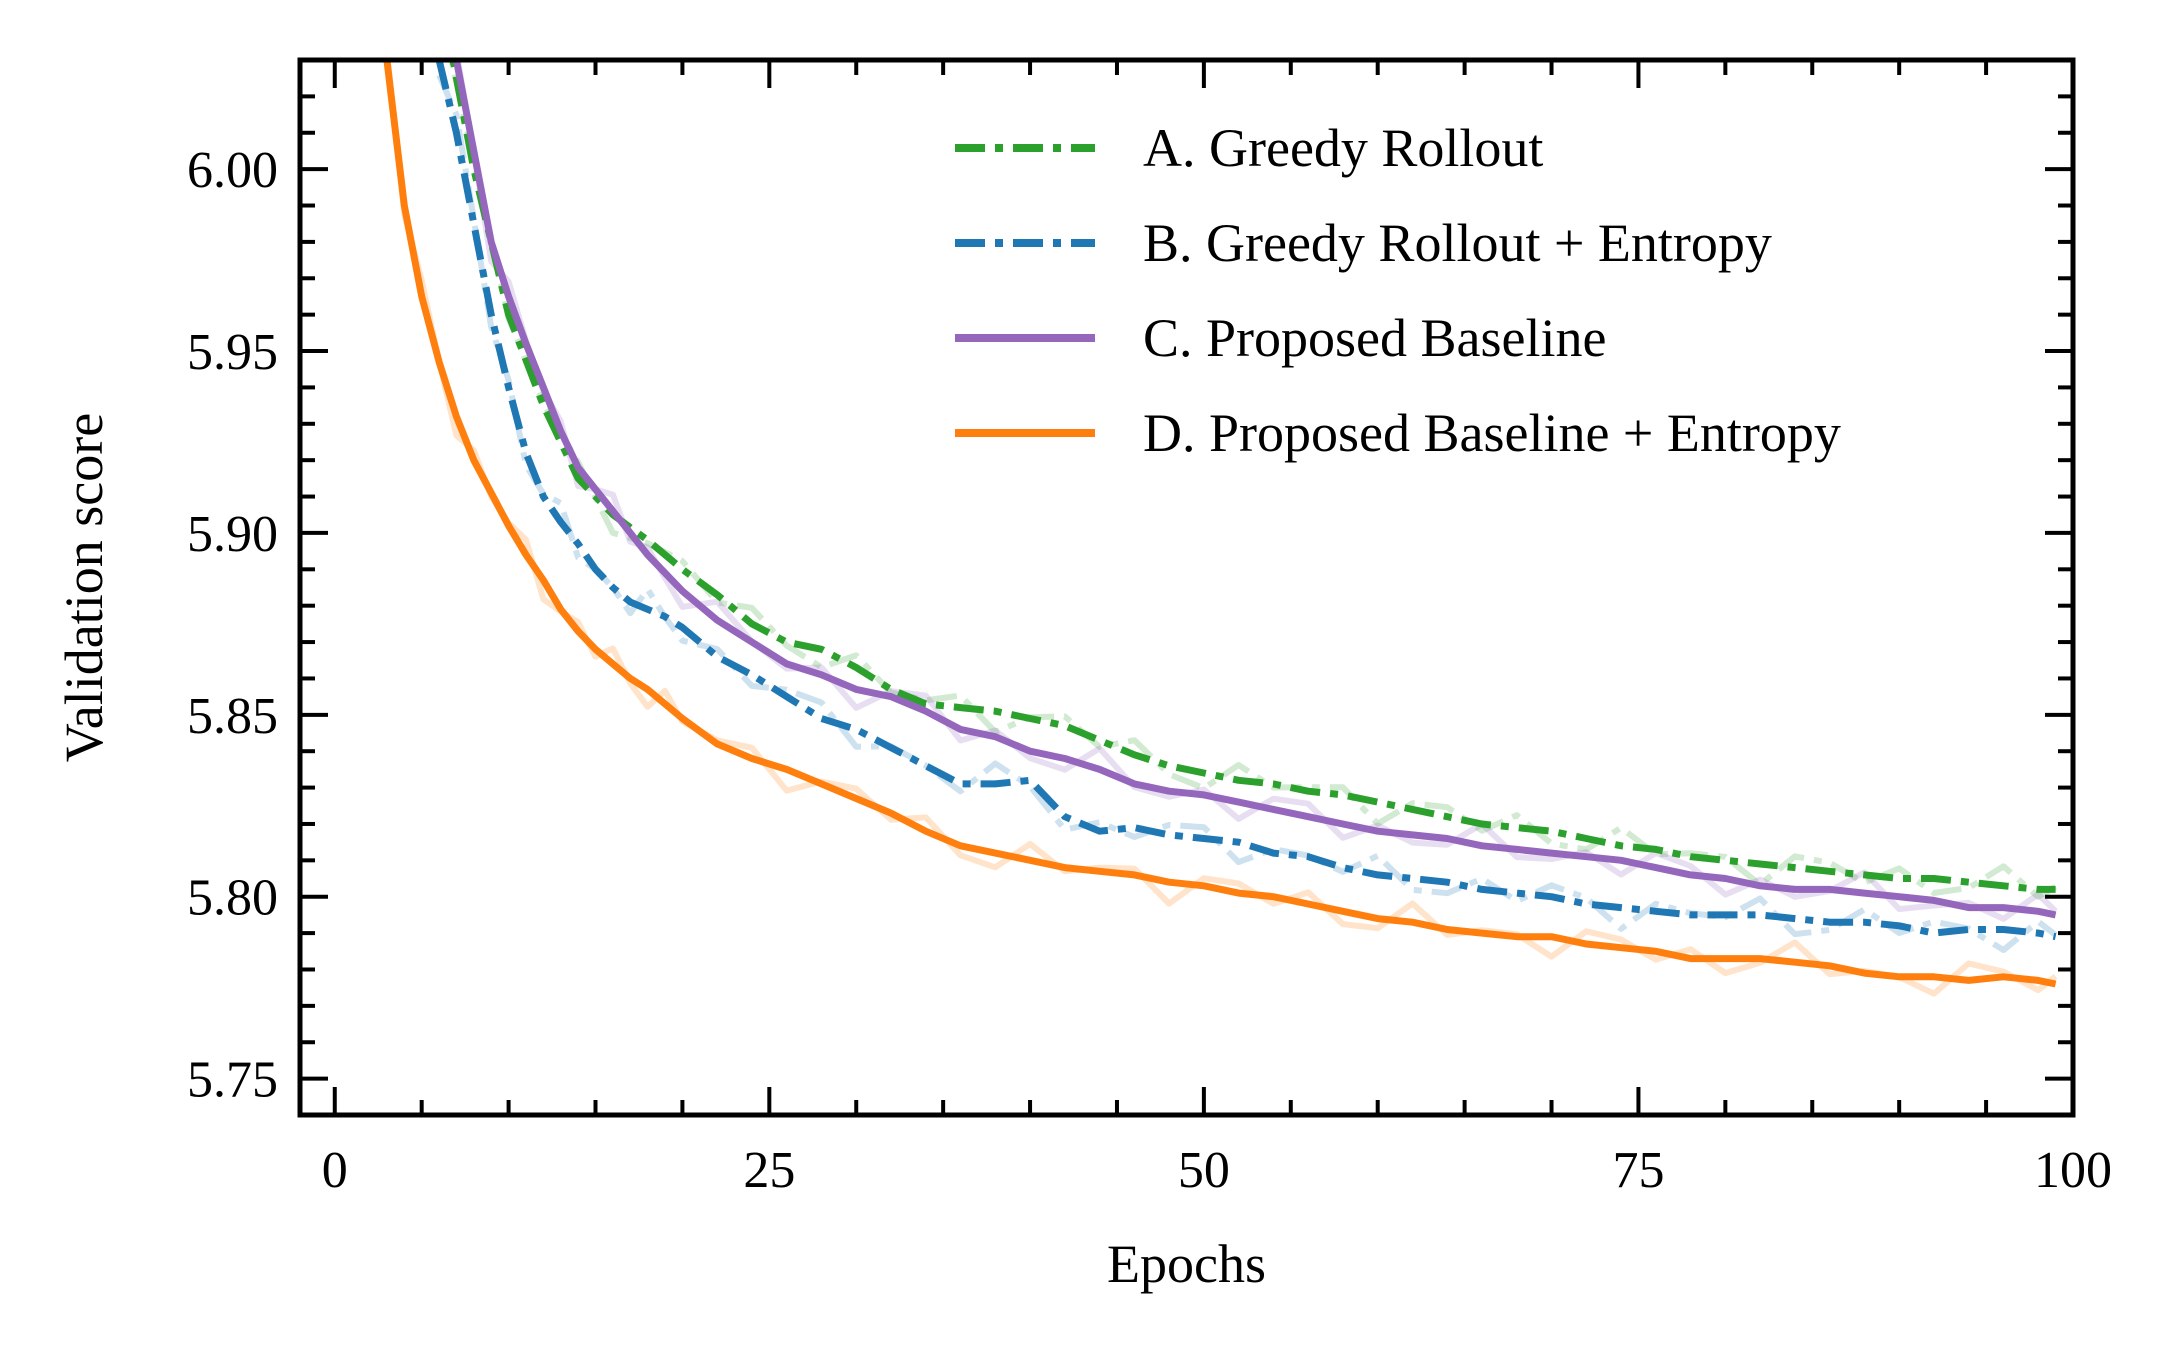 This screenshot has height=1351, width=2167. I want to click on legend-label: A. Greedy Rollout, so click(1343, 148).